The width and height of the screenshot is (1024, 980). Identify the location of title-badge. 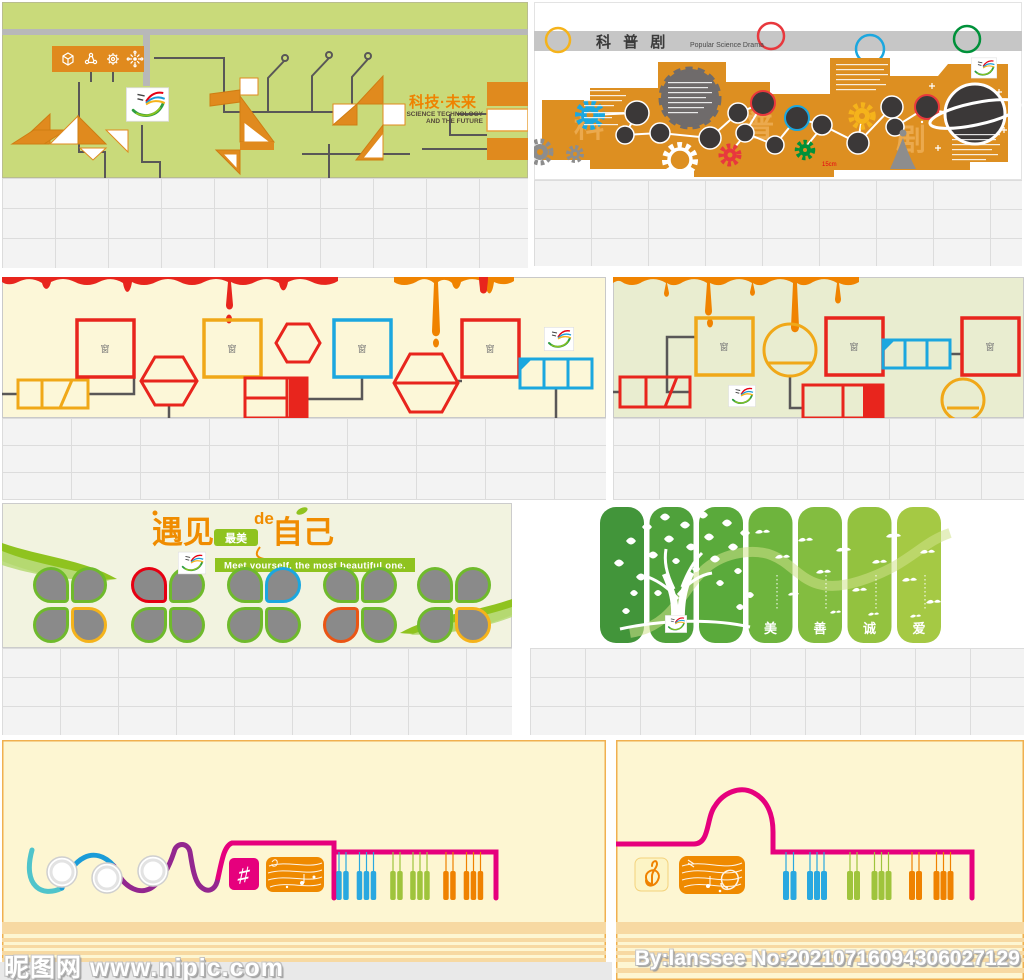
(236, 537).